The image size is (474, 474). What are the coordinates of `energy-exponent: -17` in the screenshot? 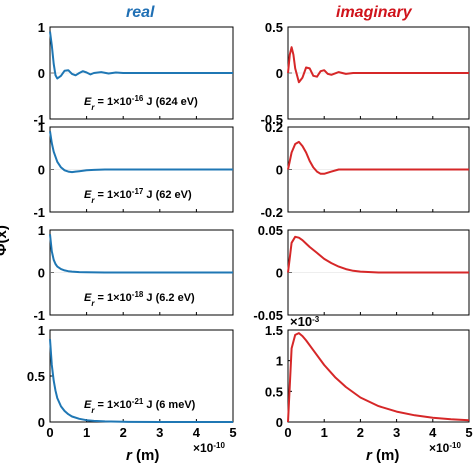 It's located at (138, 191).